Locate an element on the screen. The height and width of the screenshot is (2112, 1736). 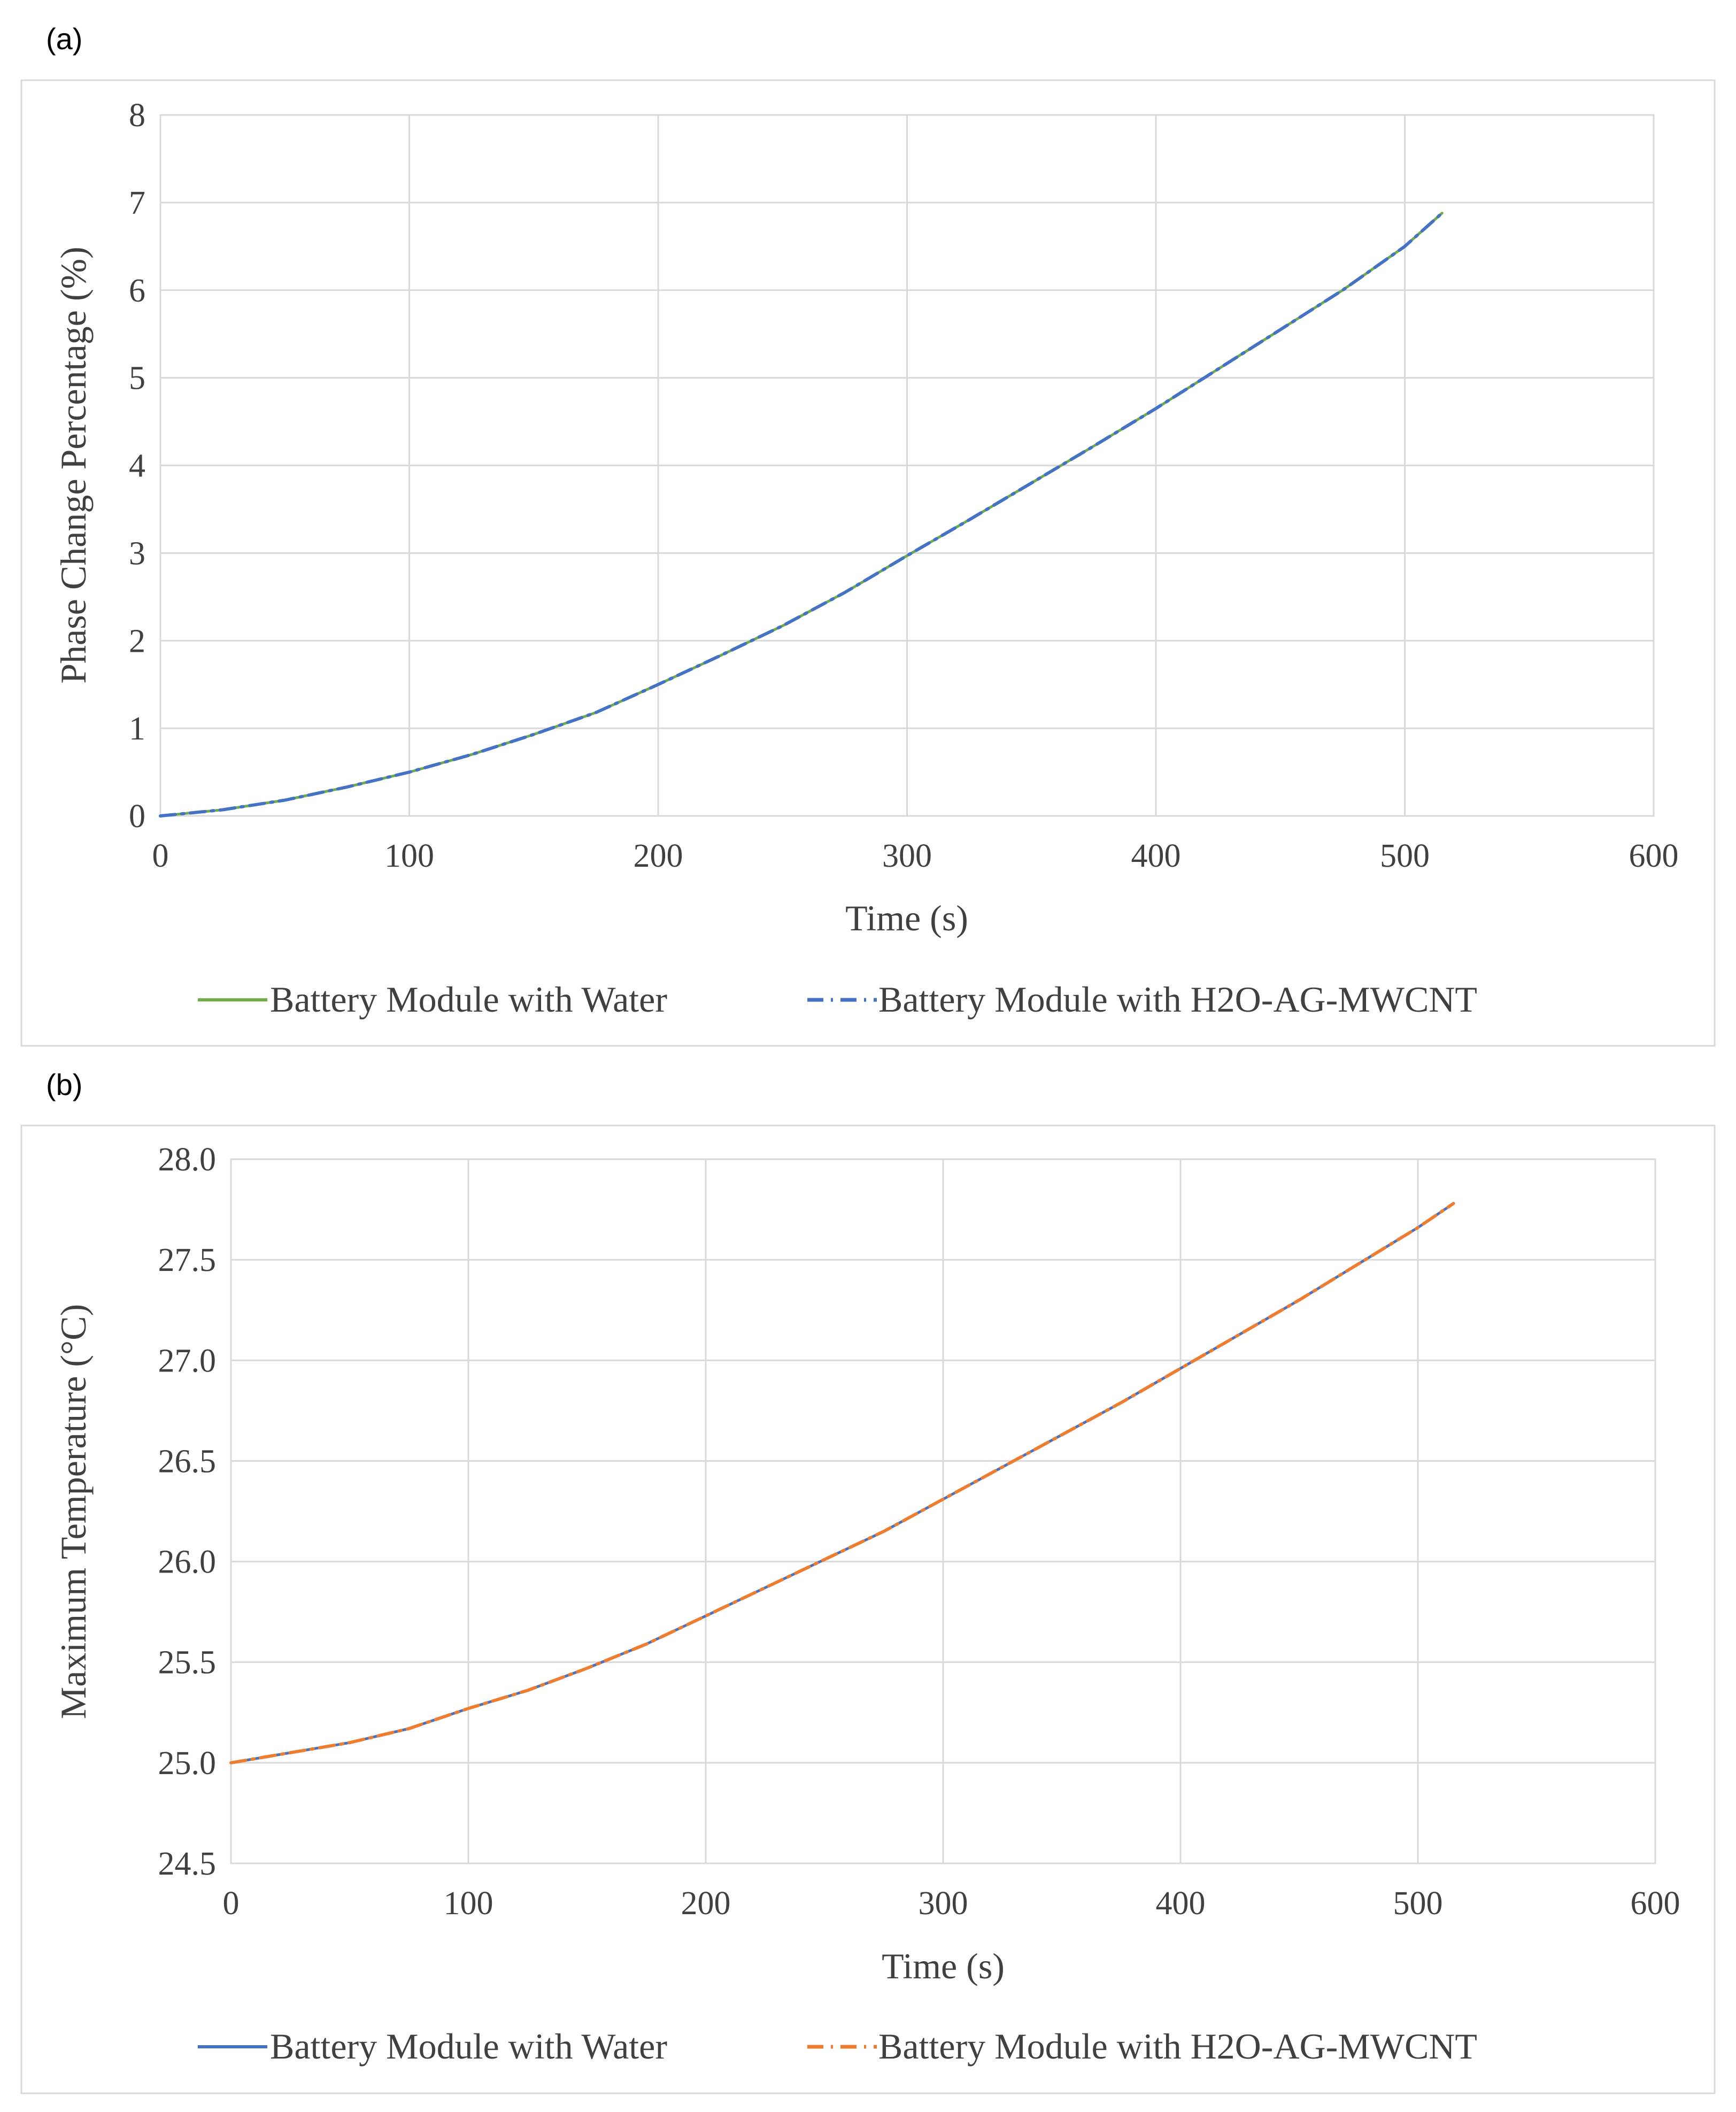
chart-b-x-tick-labels: 0 100 200 300 400 500 600 is located at coordinates (951, 1904).